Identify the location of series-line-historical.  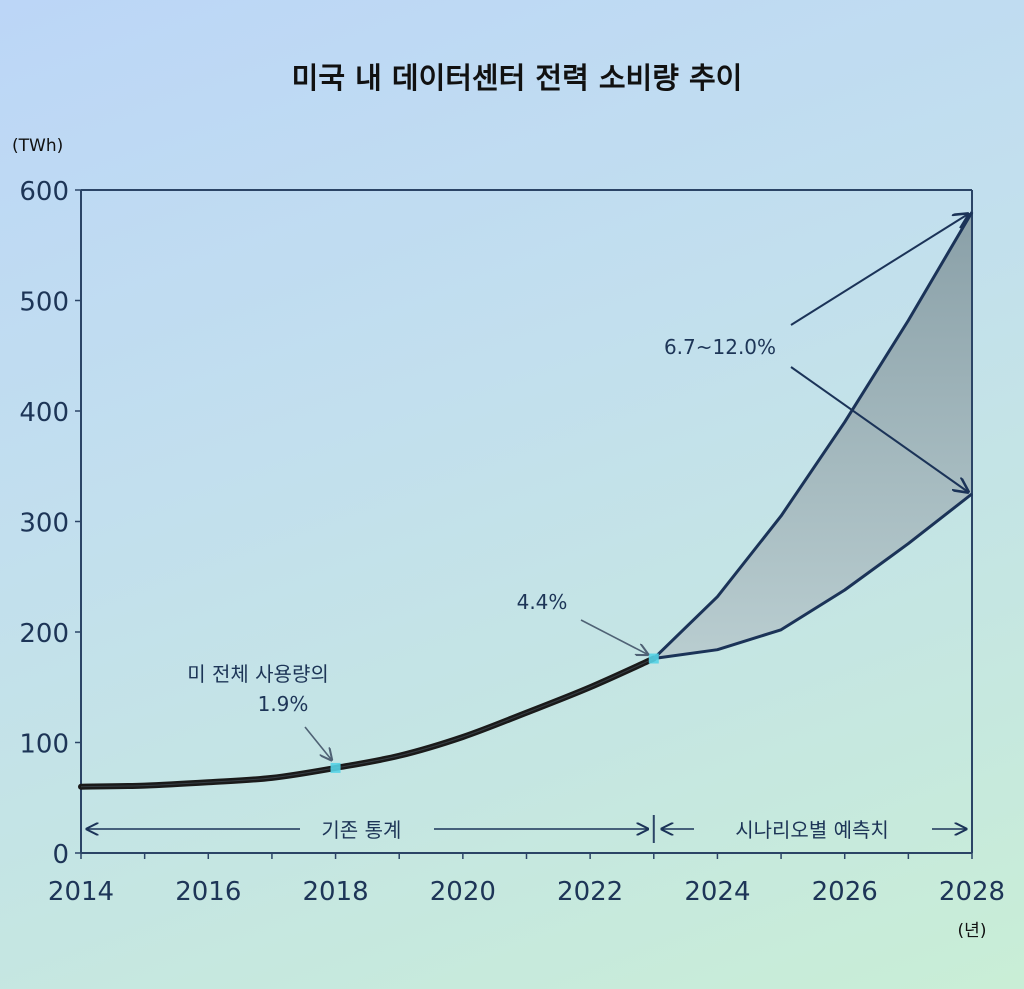
(367, 722).